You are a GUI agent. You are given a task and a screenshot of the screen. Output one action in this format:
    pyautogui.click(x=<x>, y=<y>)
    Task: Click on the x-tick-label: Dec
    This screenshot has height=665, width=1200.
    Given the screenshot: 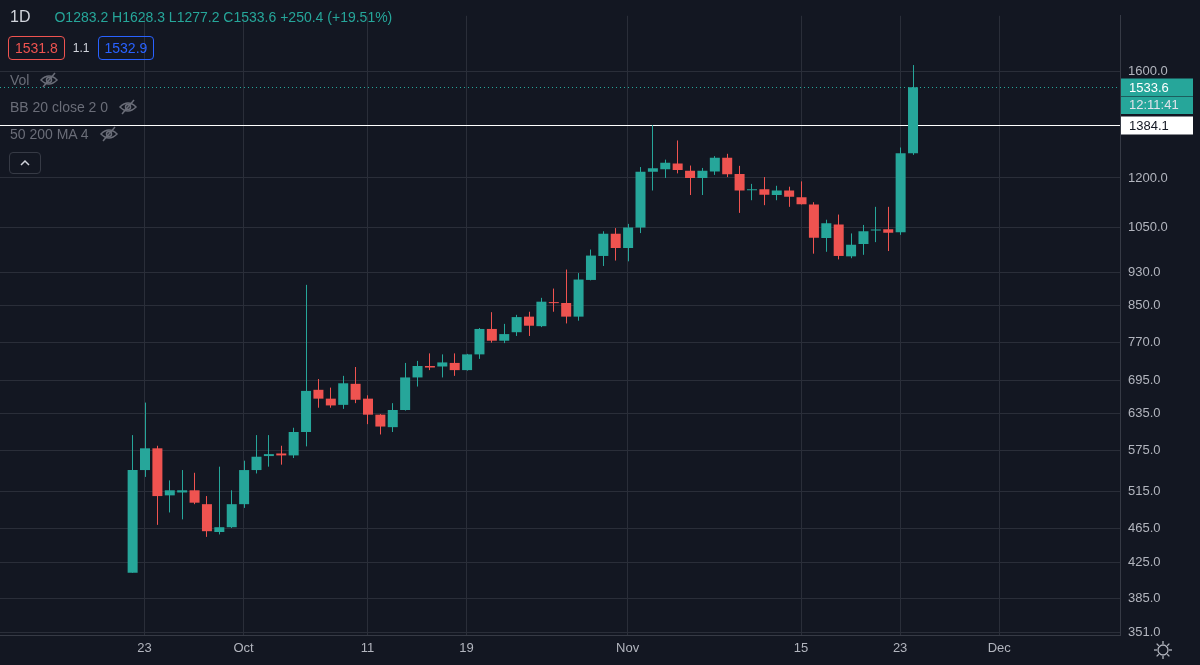 What is the action you would take?
    pyautogui.click(x=999, y=648)
    